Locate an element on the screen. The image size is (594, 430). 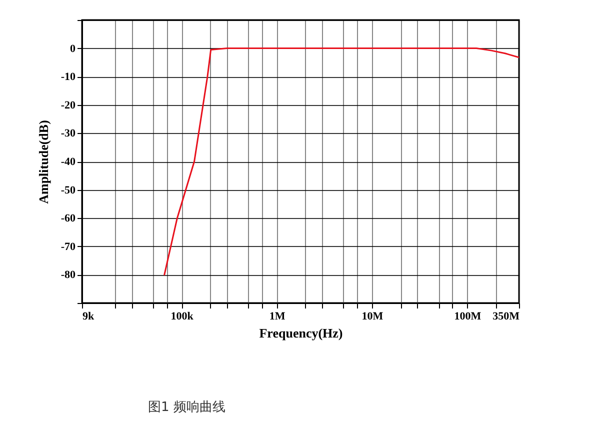
y-axis-title: Amplitude(dB) is located at coordinates (43, 162).